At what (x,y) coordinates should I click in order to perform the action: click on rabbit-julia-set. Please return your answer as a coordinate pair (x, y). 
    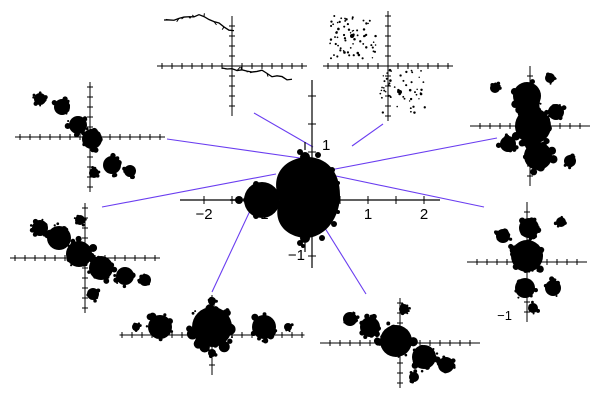
    Looking at the image, I should click on (530, 126).